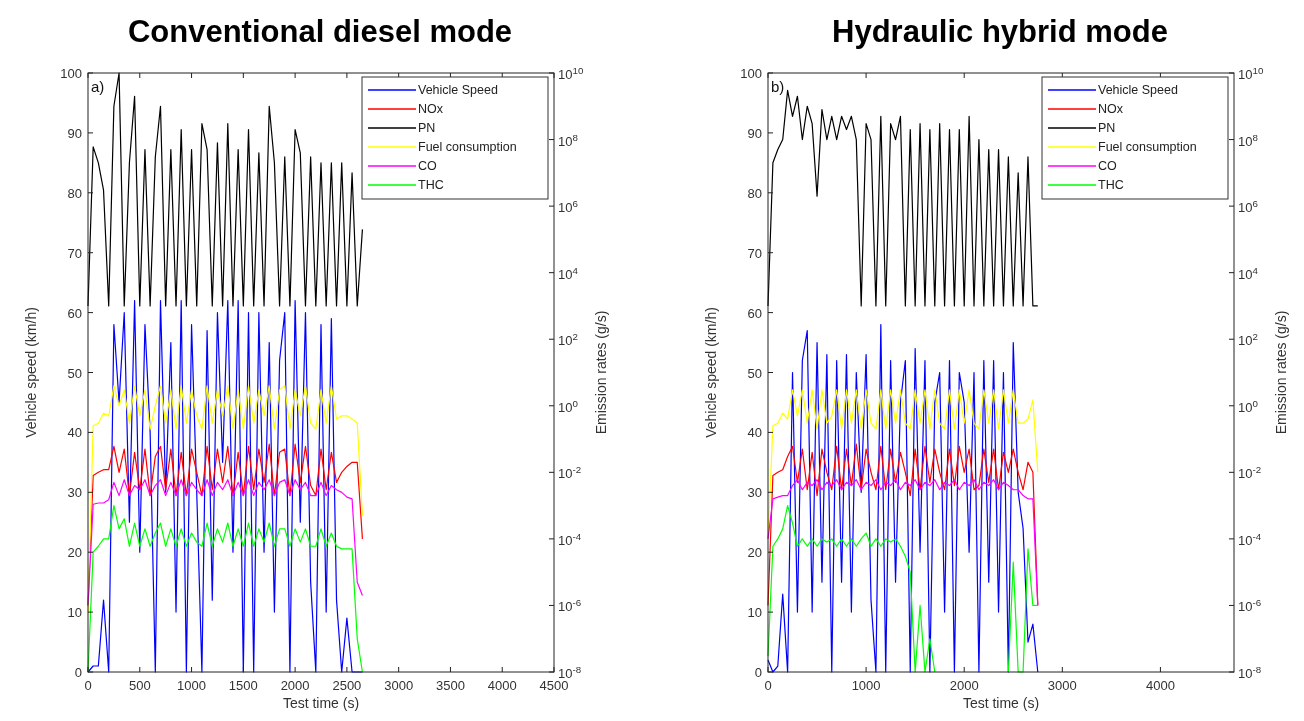 The height and width of the screenshot is (721, 1304). I want to click on chart-title: Conventional diesel mode, so click(320, 31).